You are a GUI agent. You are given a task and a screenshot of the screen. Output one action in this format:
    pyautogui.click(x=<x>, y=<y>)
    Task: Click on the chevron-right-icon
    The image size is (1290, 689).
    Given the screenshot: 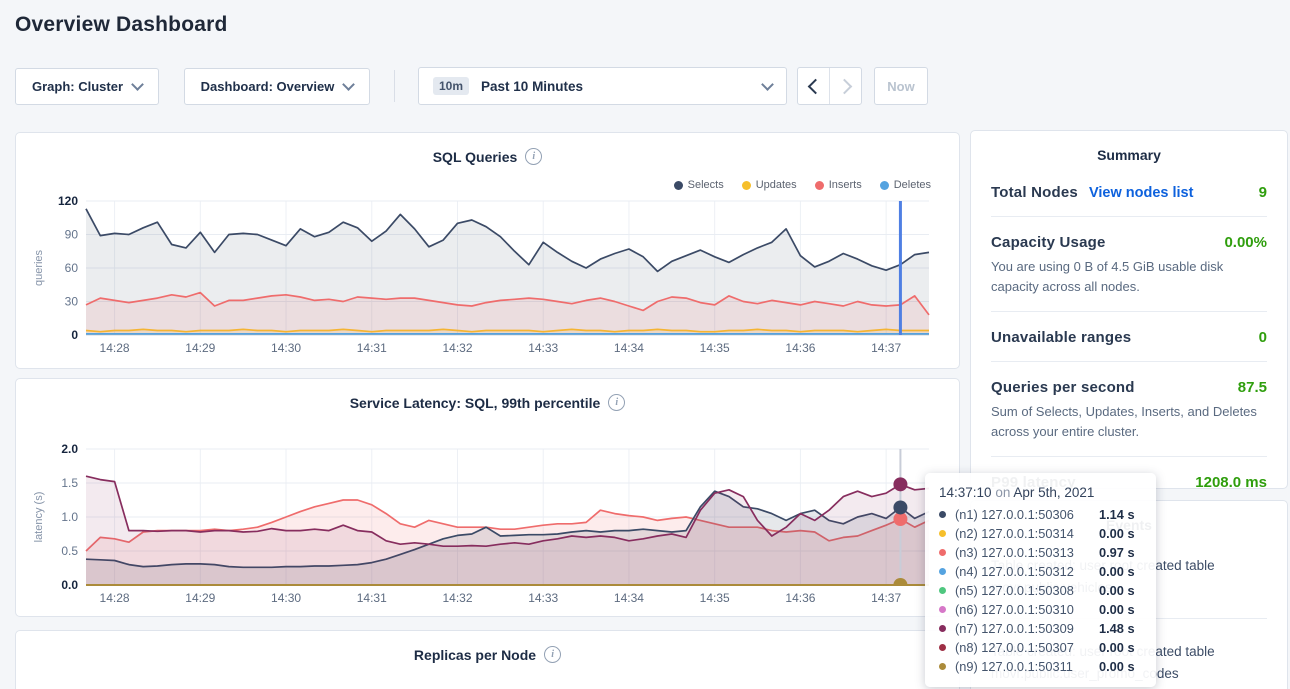 What is the action you would take?
    pyautogui.click(x=844, y=86)
    